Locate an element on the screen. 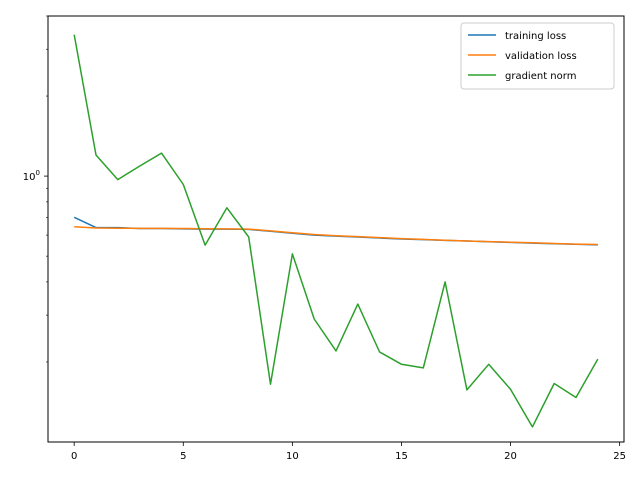 This screenshot has width=640, height=480. series-line-training-loss is located at coordinates (335, 231).